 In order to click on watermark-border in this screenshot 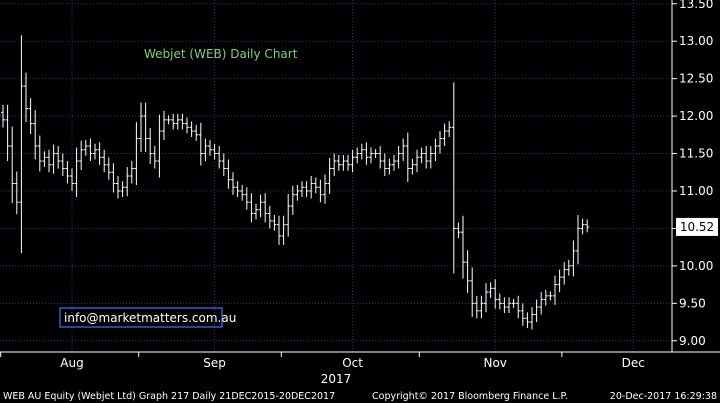, I will do `click(141, 317)`.